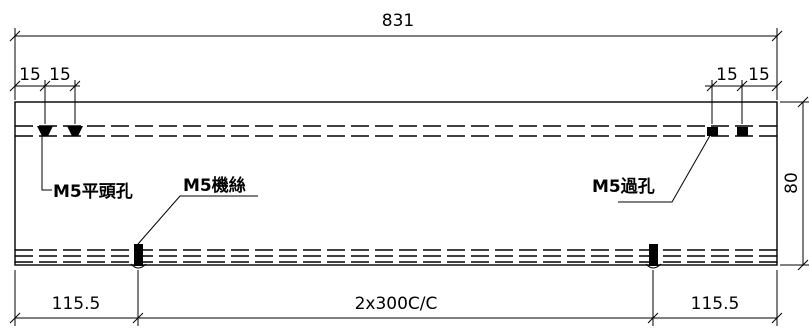  I want to click on height-dimension: 80, so click(794, 183).